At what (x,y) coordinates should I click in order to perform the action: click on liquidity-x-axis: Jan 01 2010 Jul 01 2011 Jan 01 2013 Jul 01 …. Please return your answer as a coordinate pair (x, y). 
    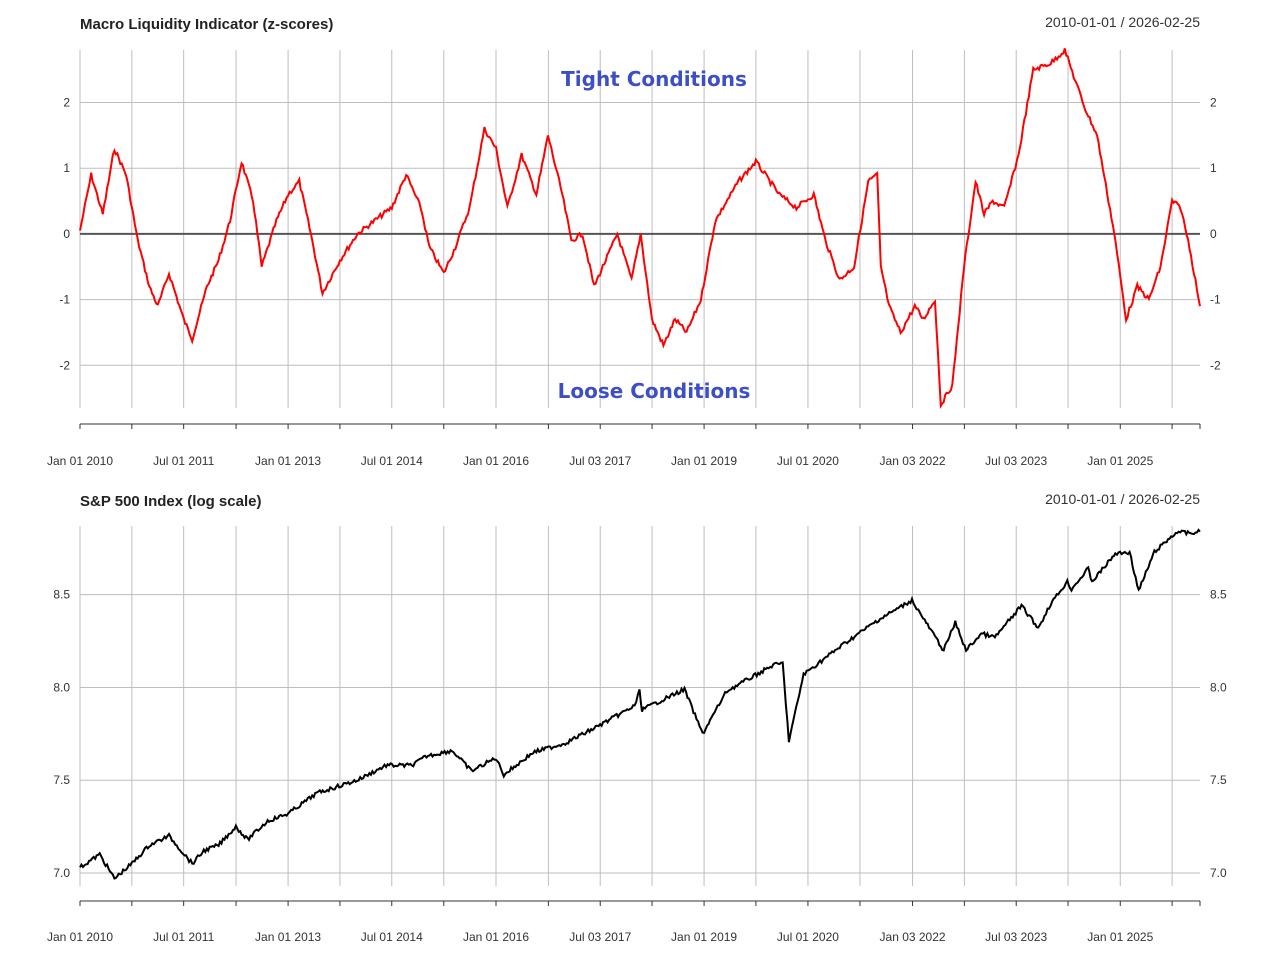
    Looking at the image, I should click on (624, 445).